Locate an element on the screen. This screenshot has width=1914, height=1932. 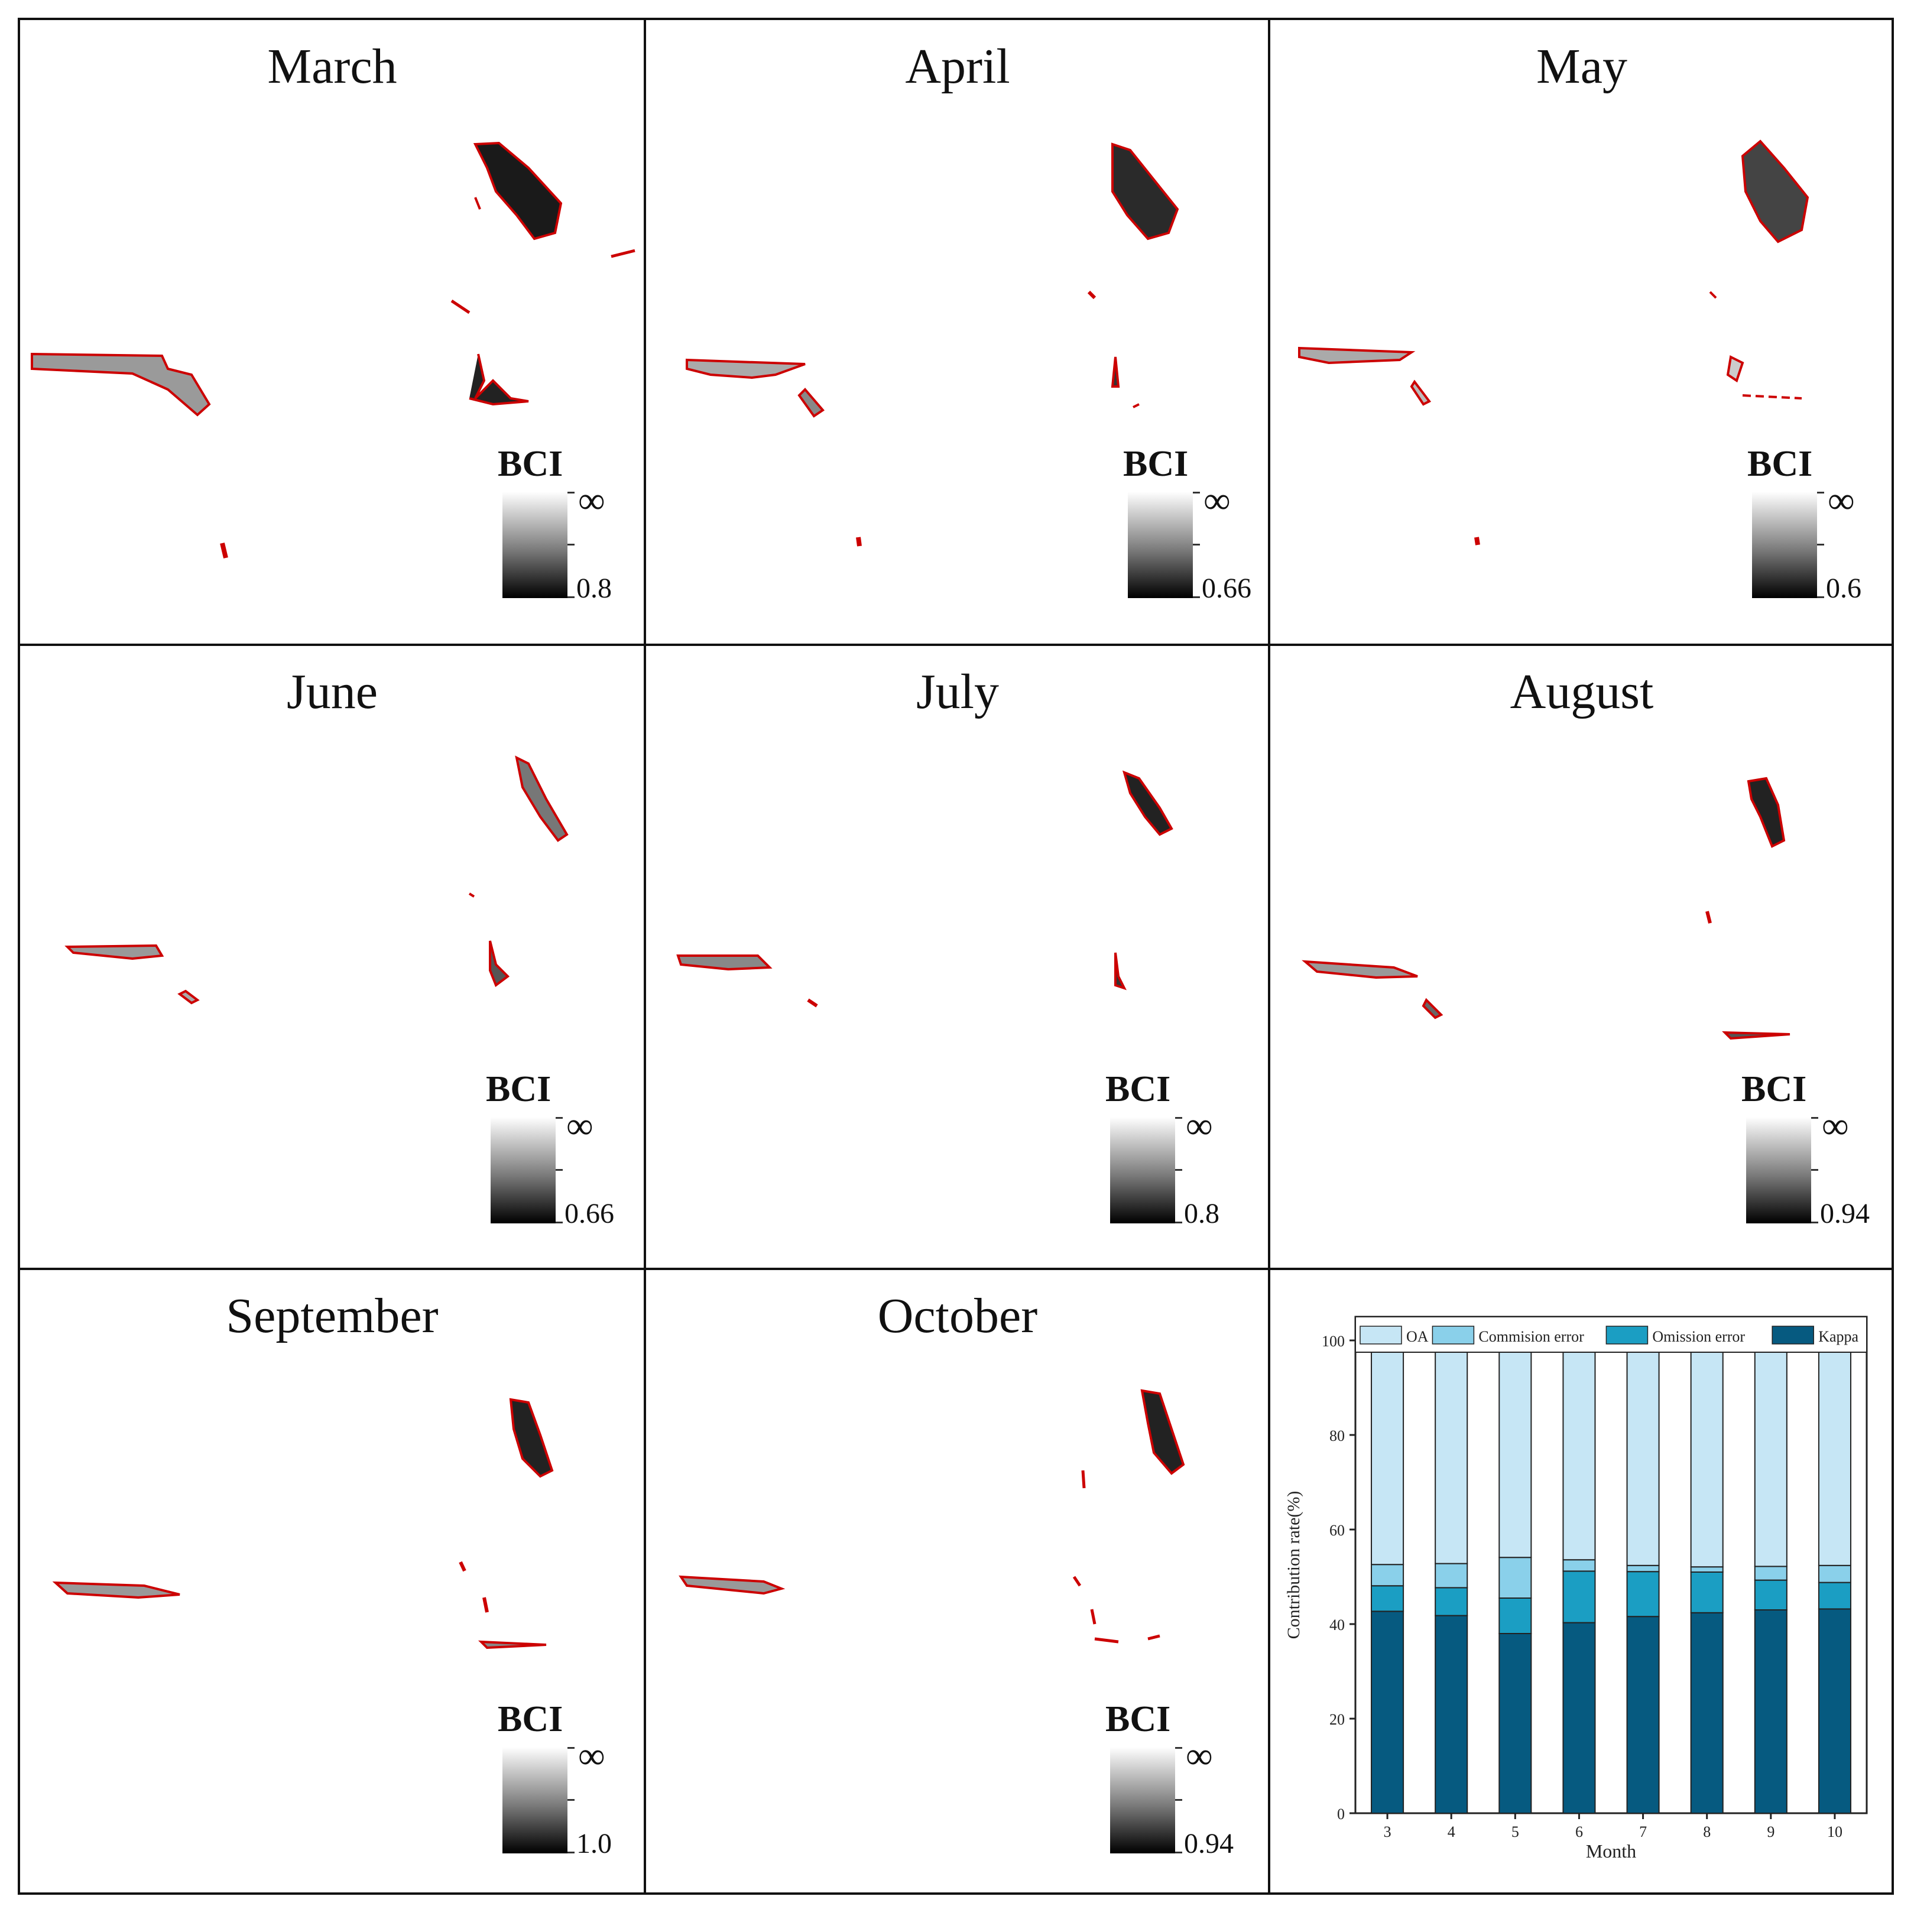
colorbar-legend: BCI ∞ 1.0 is located at coordinates (567, 1799).